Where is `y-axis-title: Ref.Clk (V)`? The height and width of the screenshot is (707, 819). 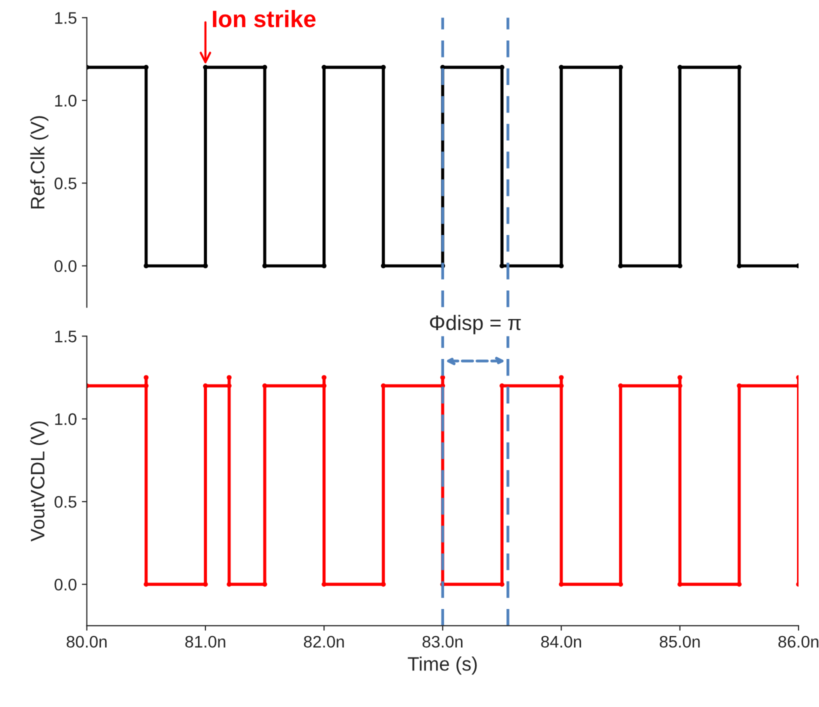
y-axis-title: Ref.Clk (V) is located at coordinates (39, 162).